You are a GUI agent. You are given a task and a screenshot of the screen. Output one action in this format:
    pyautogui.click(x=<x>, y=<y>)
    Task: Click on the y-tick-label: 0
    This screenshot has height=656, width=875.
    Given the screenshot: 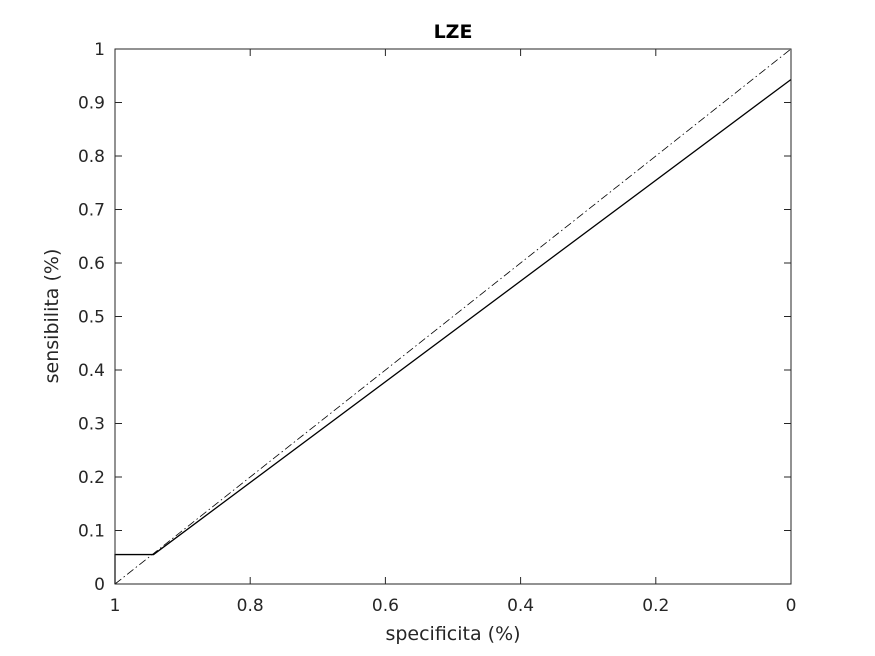 What is the action you would take?
    pyautogui.click(x=99, y=585)
    